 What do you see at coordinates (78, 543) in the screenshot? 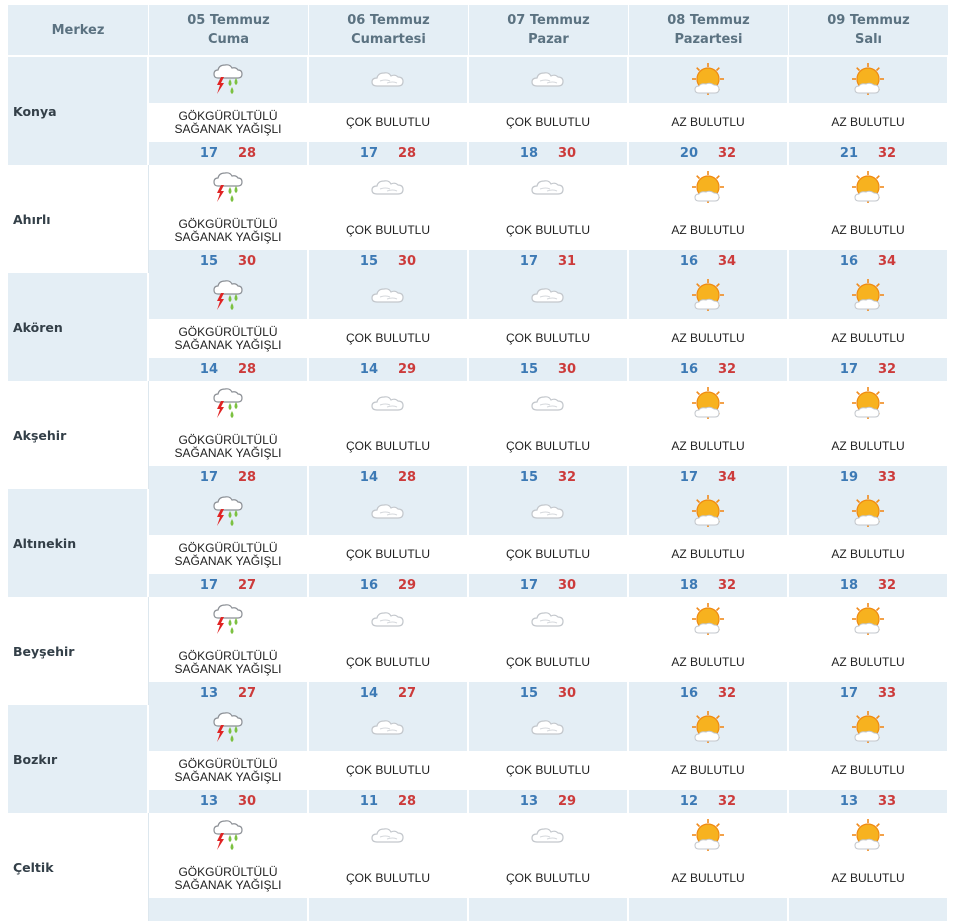
I see `city-name: Altınekin` at bounding box center [78, 543].